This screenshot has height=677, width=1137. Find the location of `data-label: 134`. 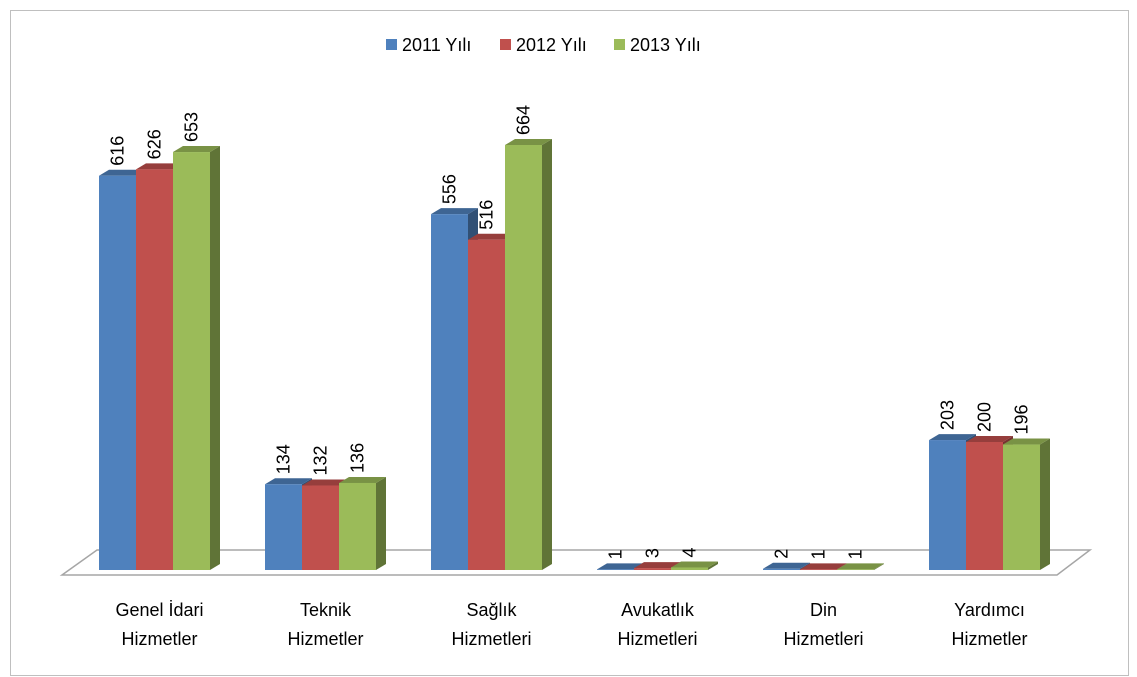

data-label: 134 is located at coordinates (284, 459).